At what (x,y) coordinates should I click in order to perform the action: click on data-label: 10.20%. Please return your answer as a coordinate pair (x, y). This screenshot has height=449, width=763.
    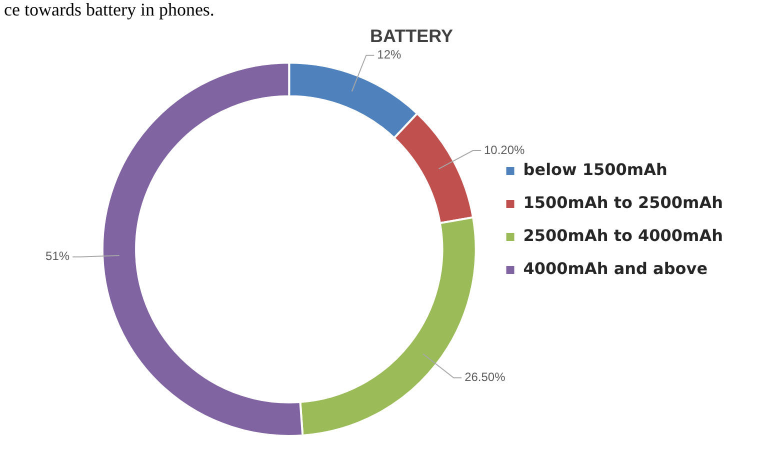
    Looking at the image, I should click on (504, 149).